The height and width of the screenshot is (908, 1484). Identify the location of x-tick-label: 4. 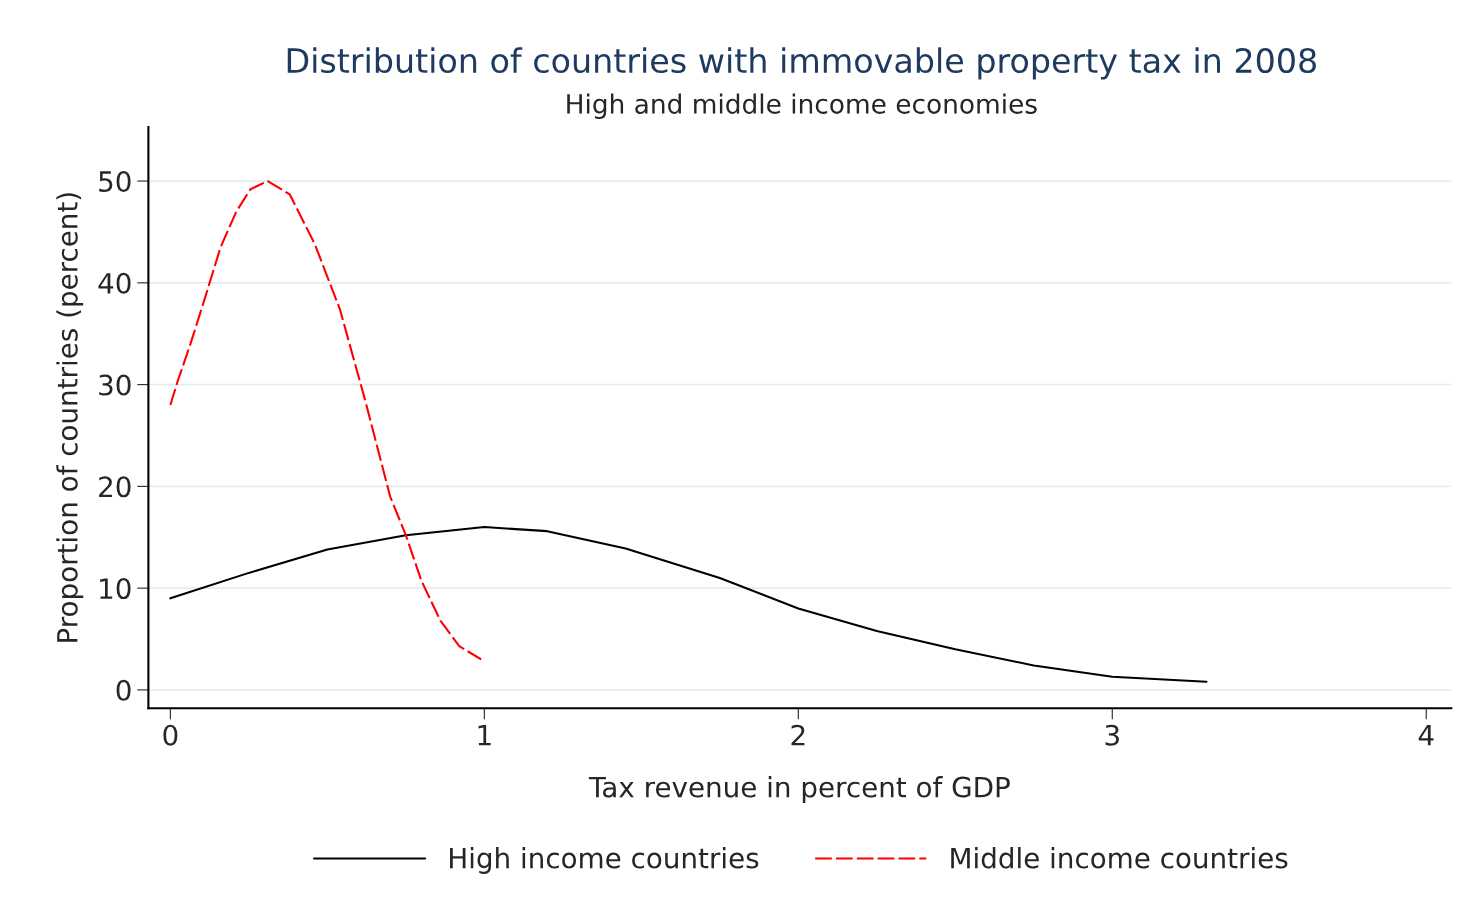
(1426, 735).